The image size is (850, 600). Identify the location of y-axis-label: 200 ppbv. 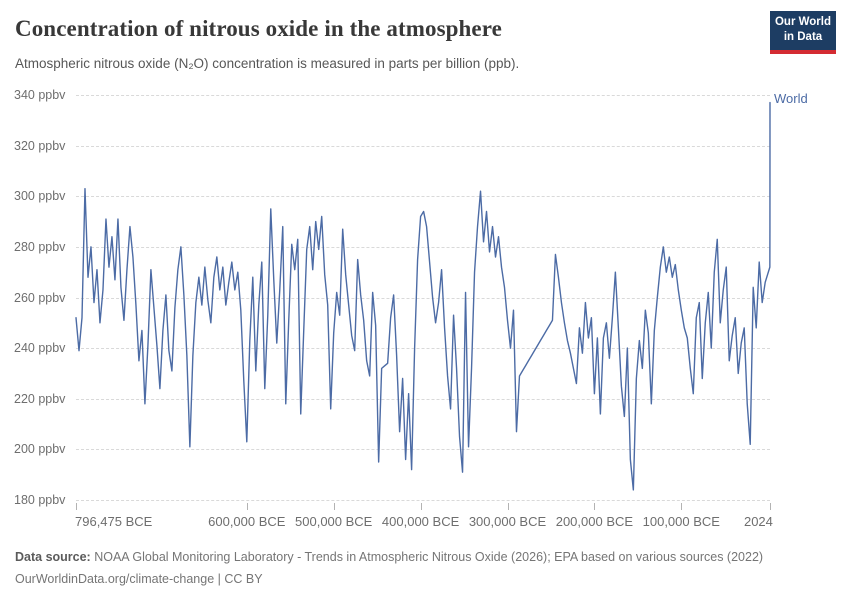
(40, 449).